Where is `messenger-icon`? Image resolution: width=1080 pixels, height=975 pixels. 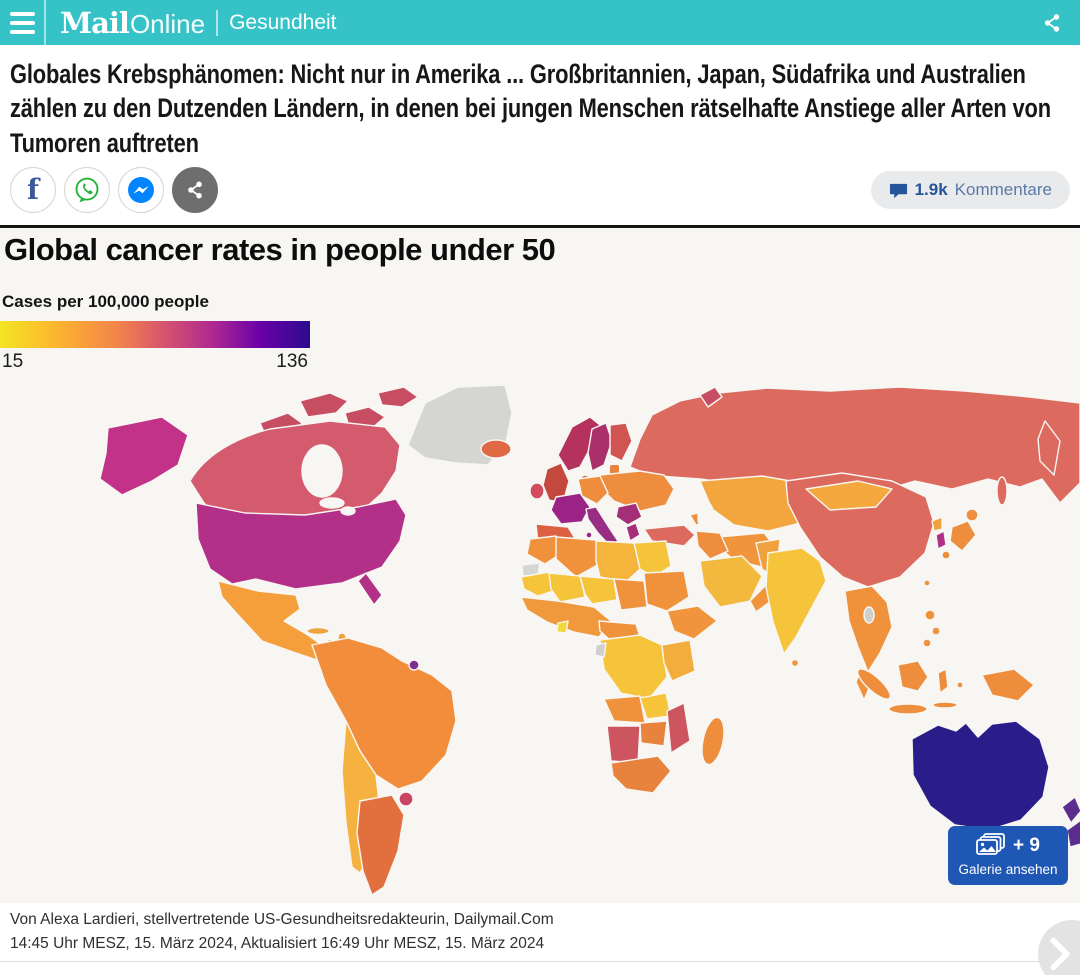
messenger-icon is located at coordinates (141, 190).